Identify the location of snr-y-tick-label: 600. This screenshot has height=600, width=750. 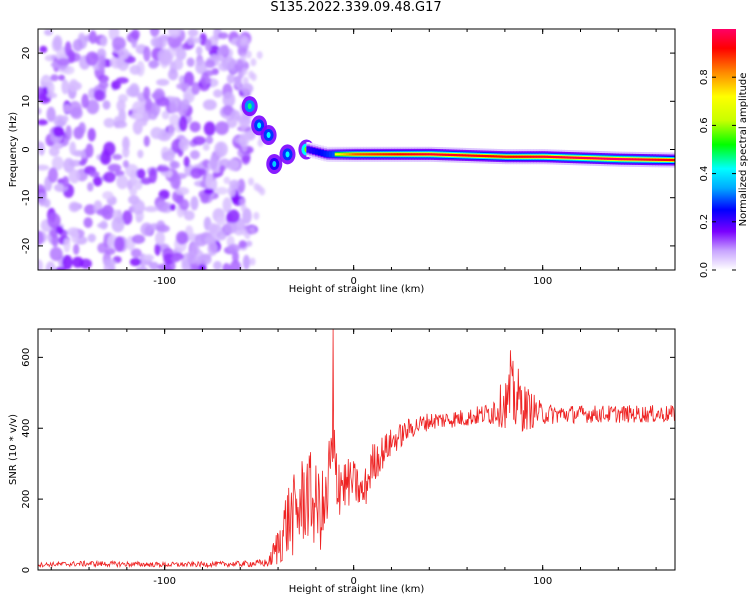
(26, 357).